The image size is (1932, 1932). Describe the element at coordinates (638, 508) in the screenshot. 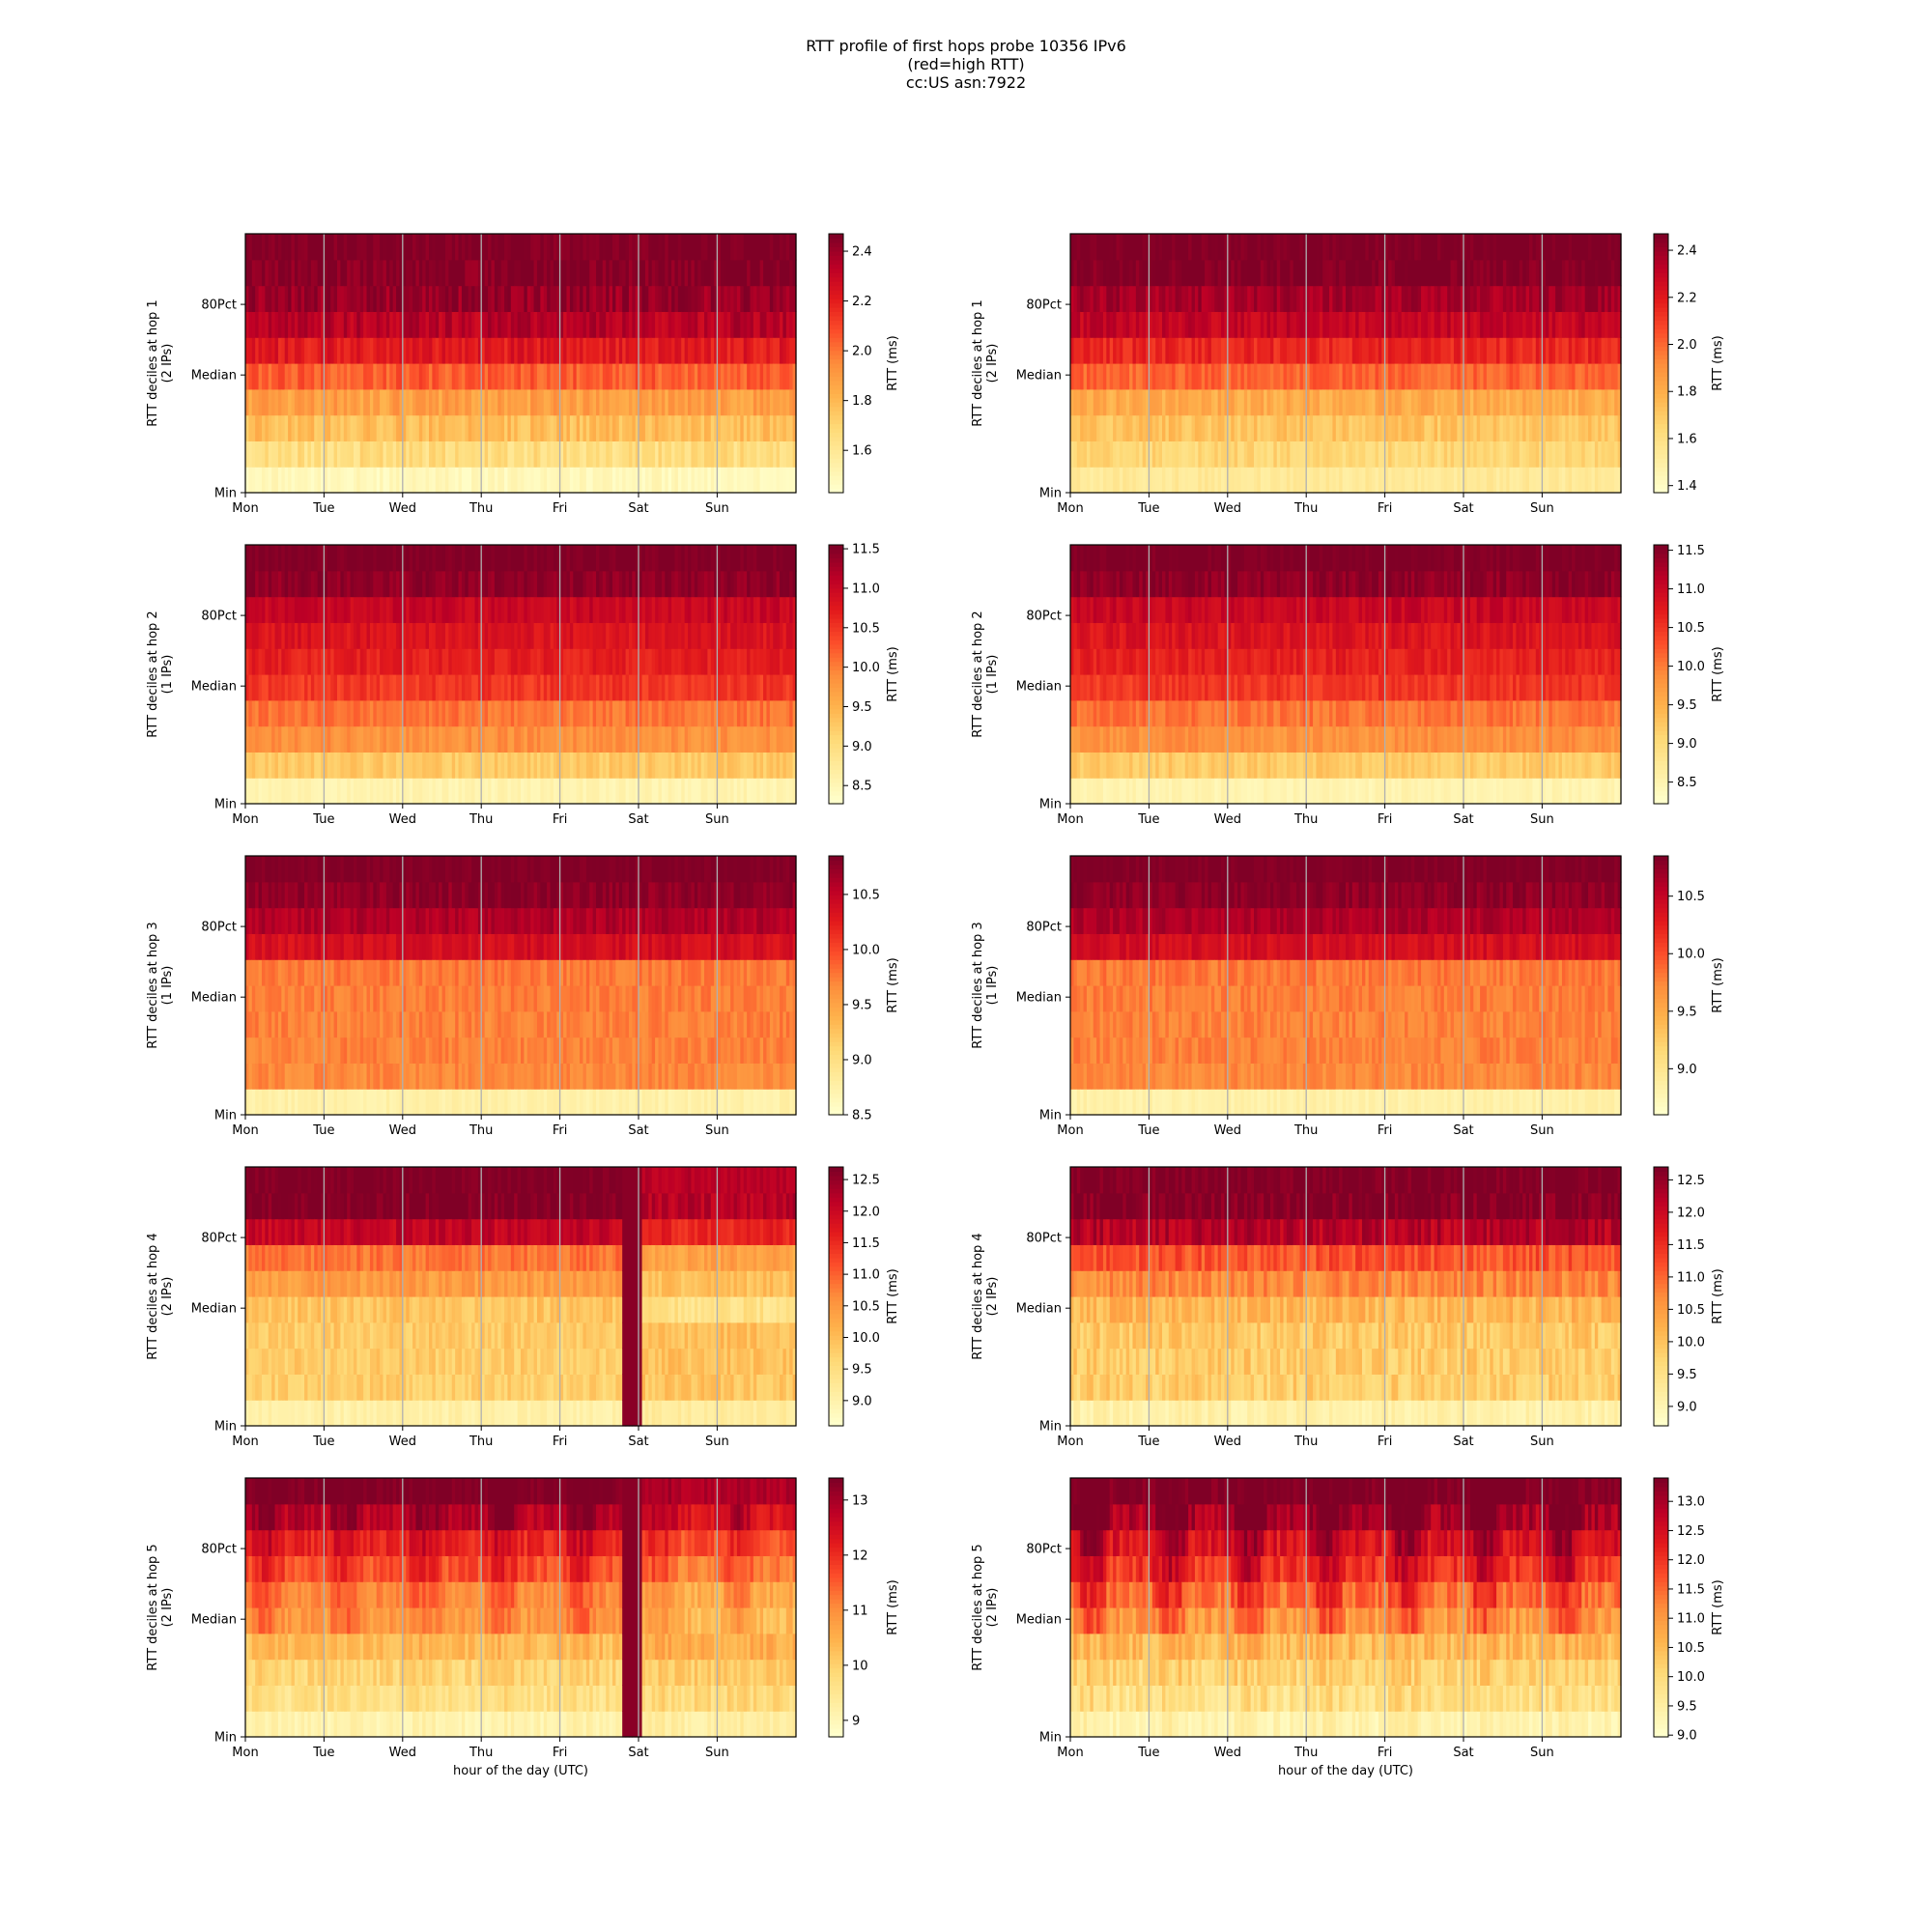

I see `x-tick-label: Sat` at that location.